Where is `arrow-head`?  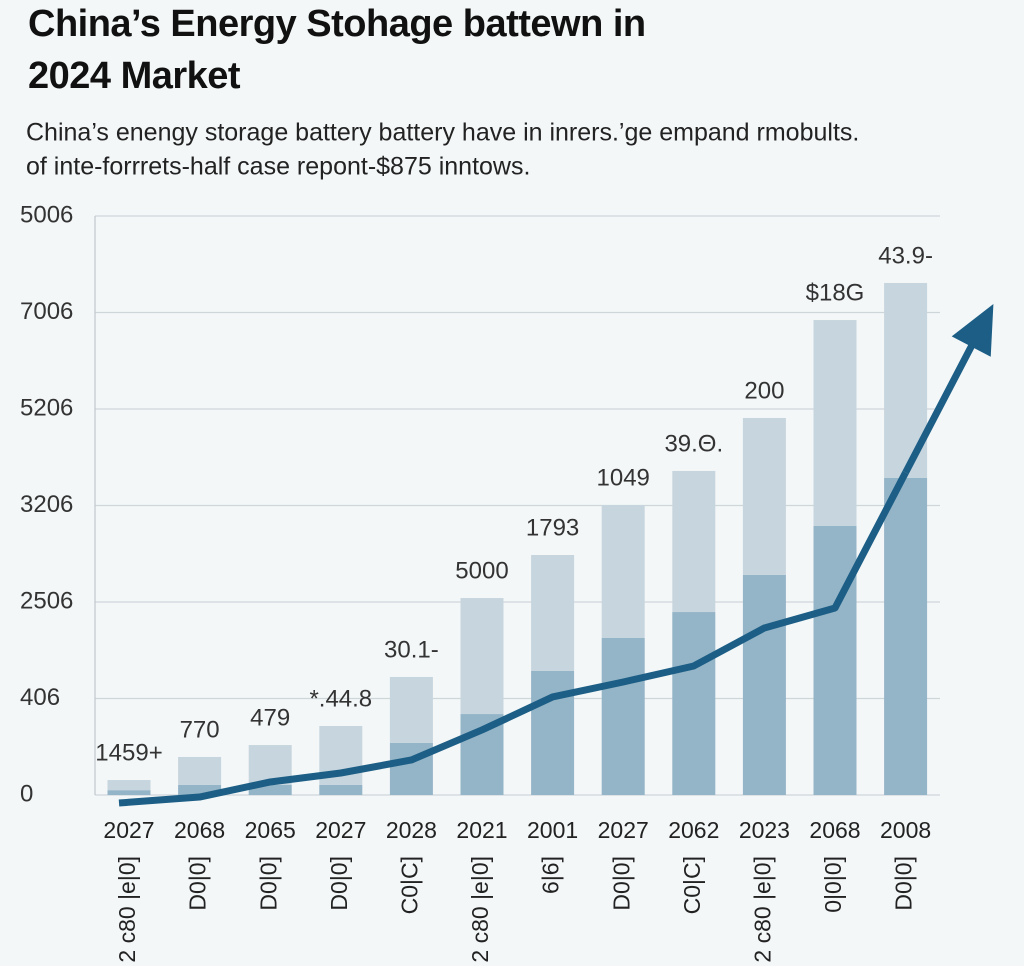
arrow-head is located at coordinates (972, 330).